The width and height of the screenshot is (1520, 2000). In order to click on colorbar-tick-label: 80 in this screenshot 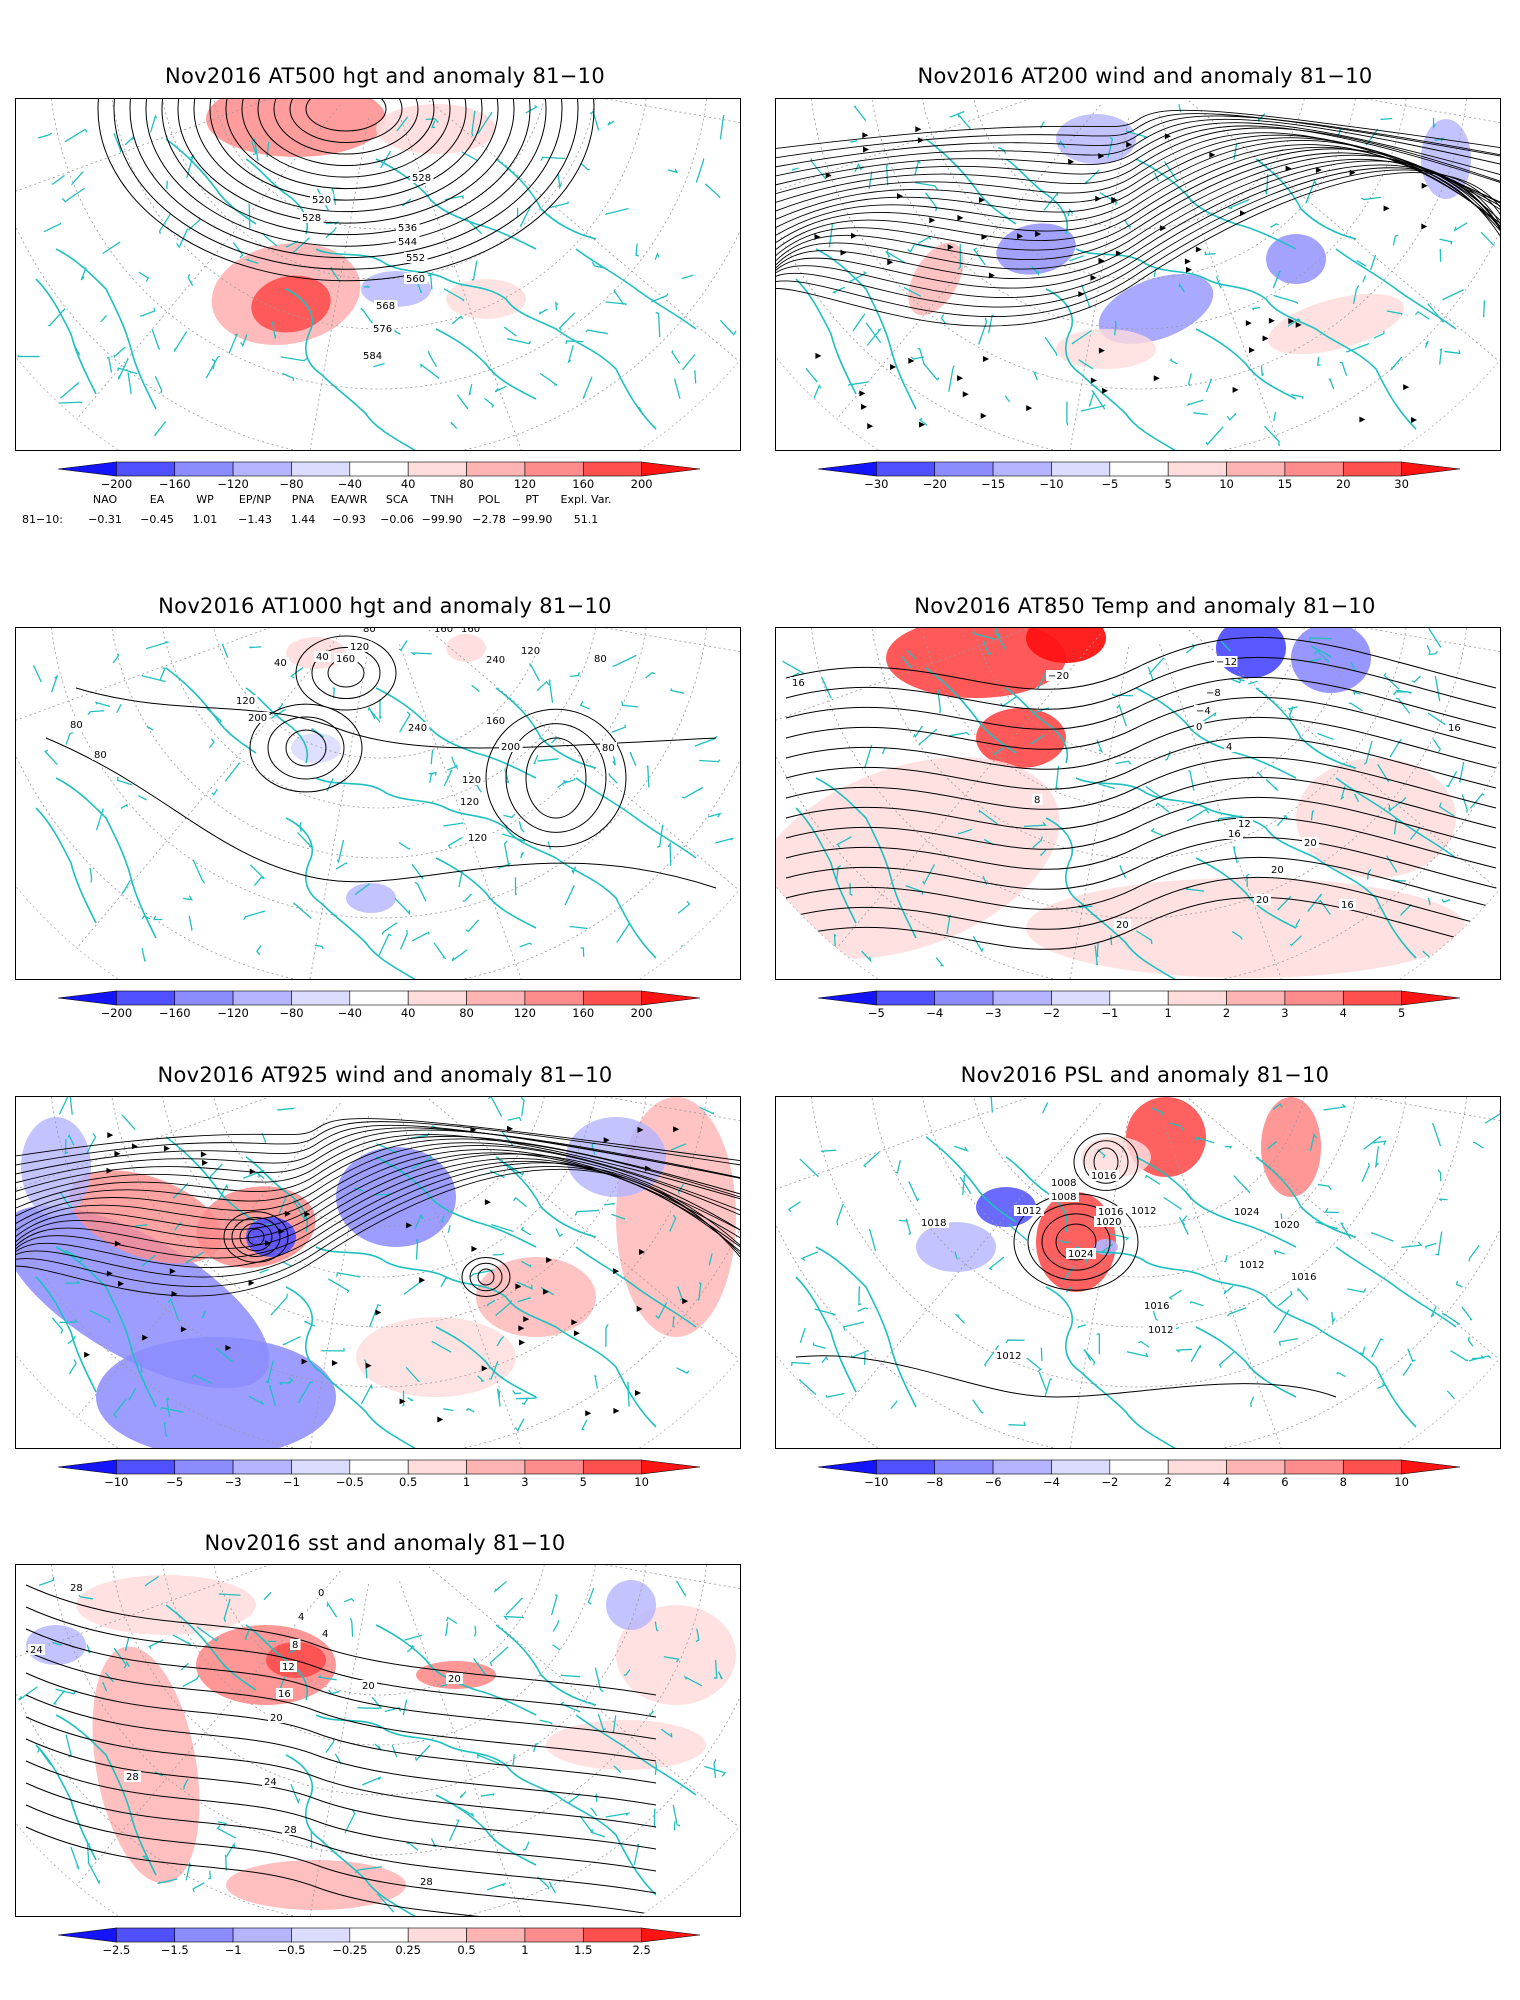, I will do `click(466, 484)`.